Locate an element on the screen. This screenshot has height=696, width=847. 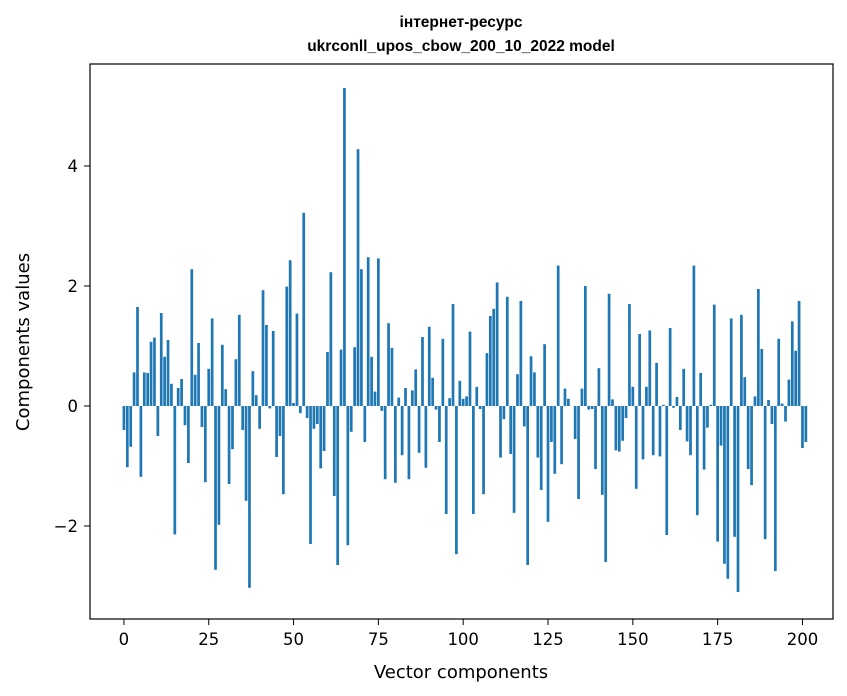
x-tick-label: 25 is located at coordinates (208, 639).